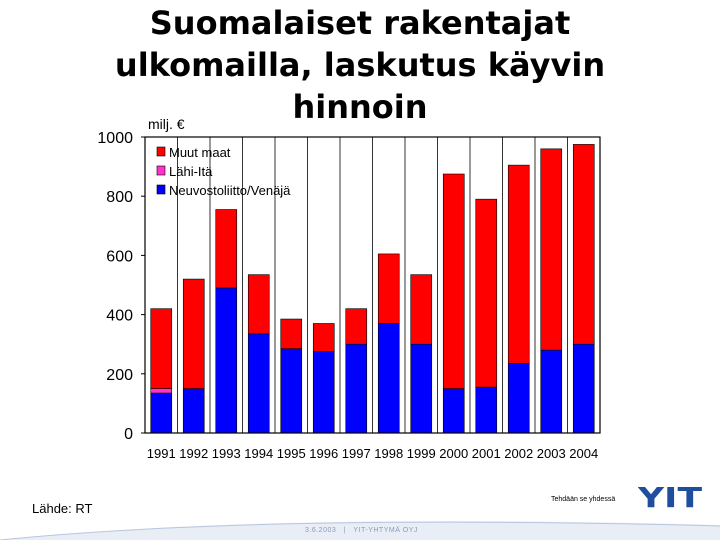  What do you see at coordinates (119, 375) in the screenshot?
I see `y-tick-label: 200` at bounding box center [119, 375].